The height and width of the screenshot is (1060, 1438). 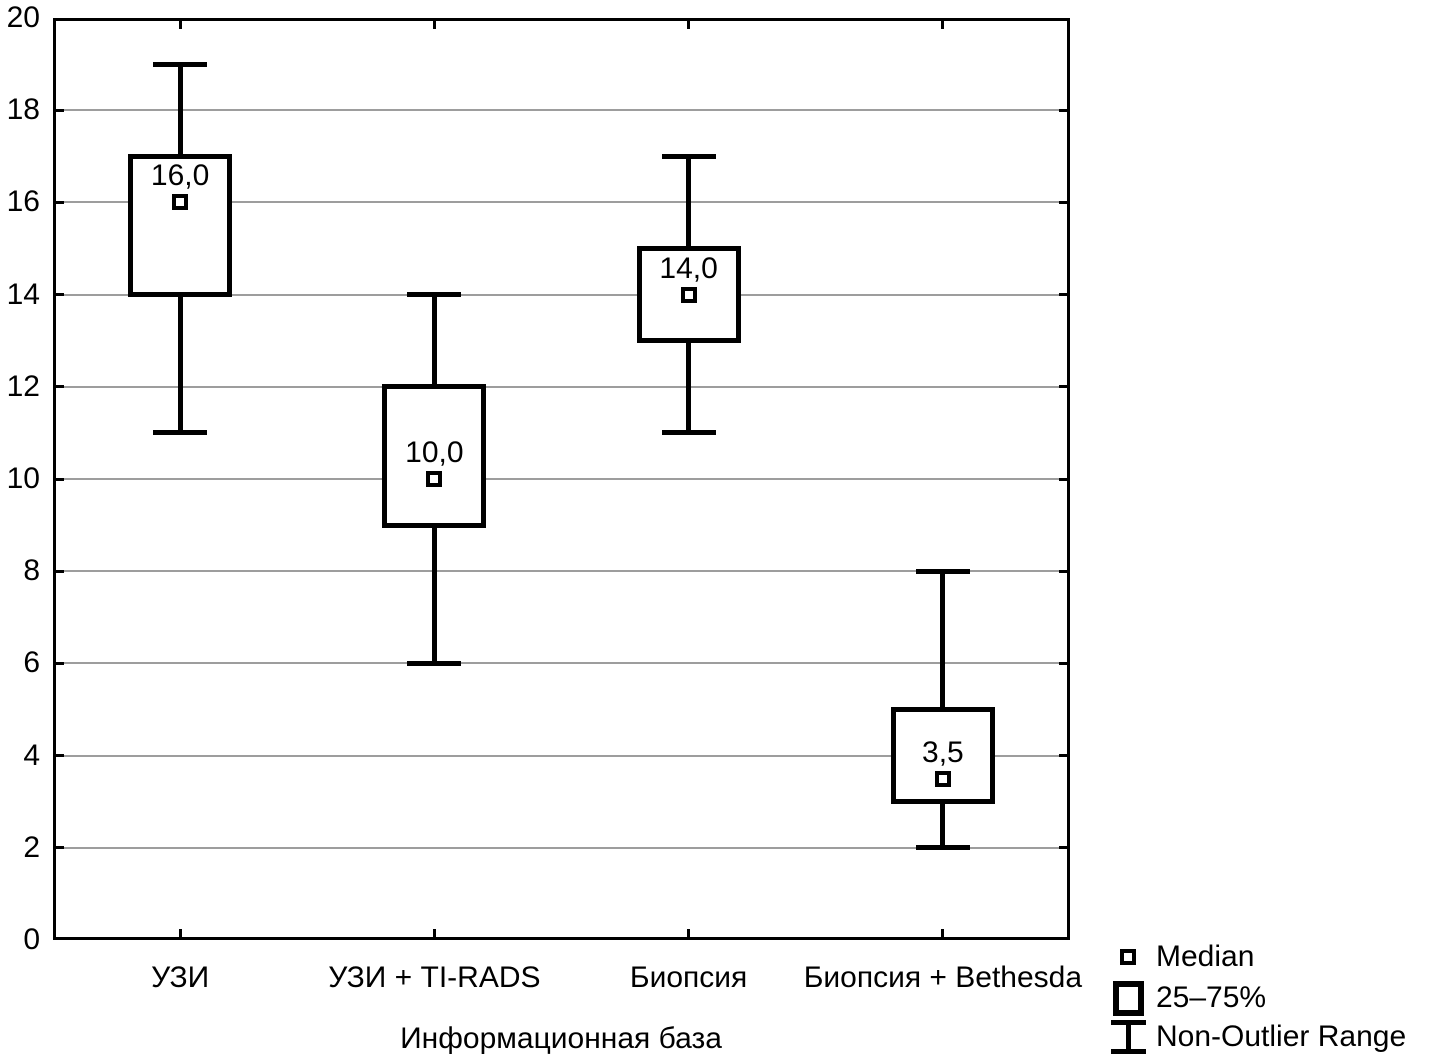 I want to click on median-value-label: 16,0, so click(x=180, y=176).